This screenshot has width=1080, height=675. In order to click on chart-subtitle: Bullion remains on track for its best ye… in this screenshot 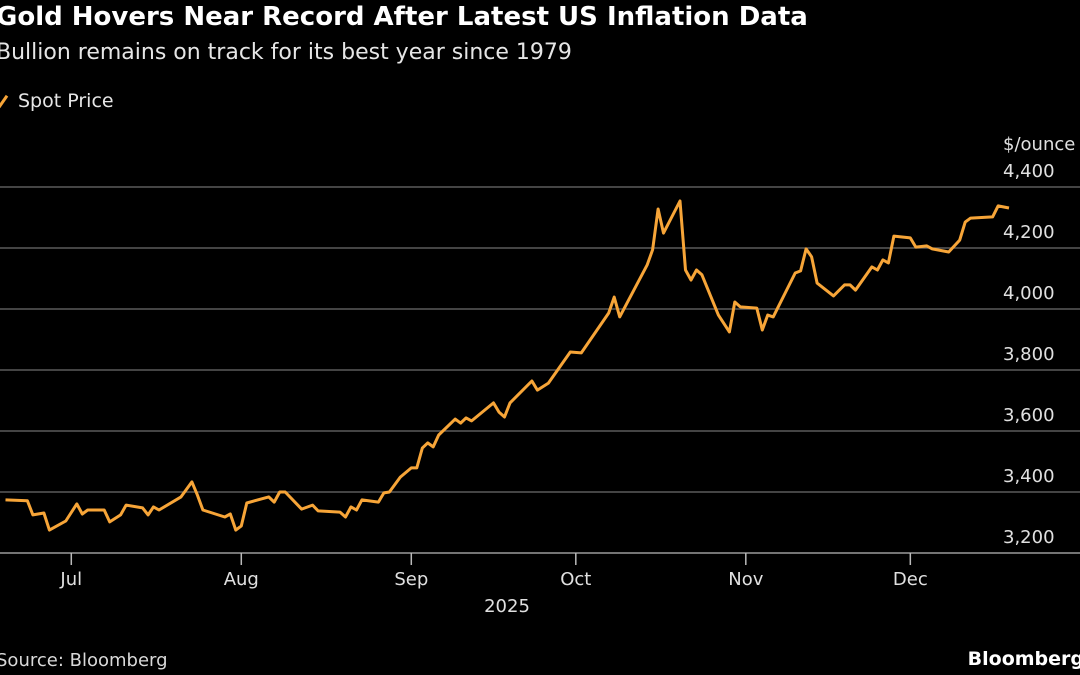, I will do `click(286, 52)`.